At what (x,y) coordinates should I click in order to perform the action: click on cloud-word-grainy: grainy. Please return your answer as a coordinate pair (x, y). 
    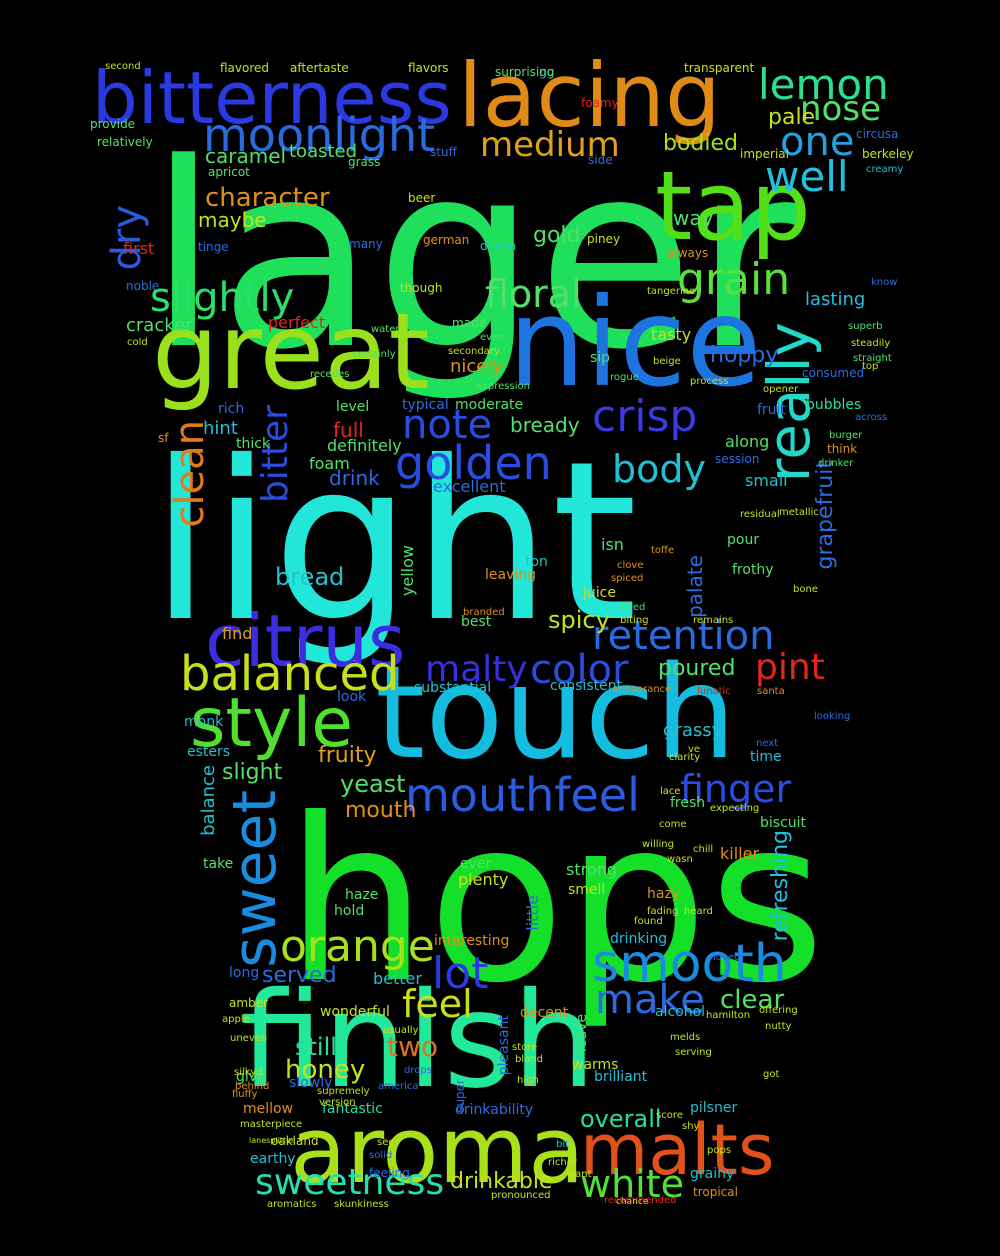
    Looking at the image, I should click on (712, 1174).